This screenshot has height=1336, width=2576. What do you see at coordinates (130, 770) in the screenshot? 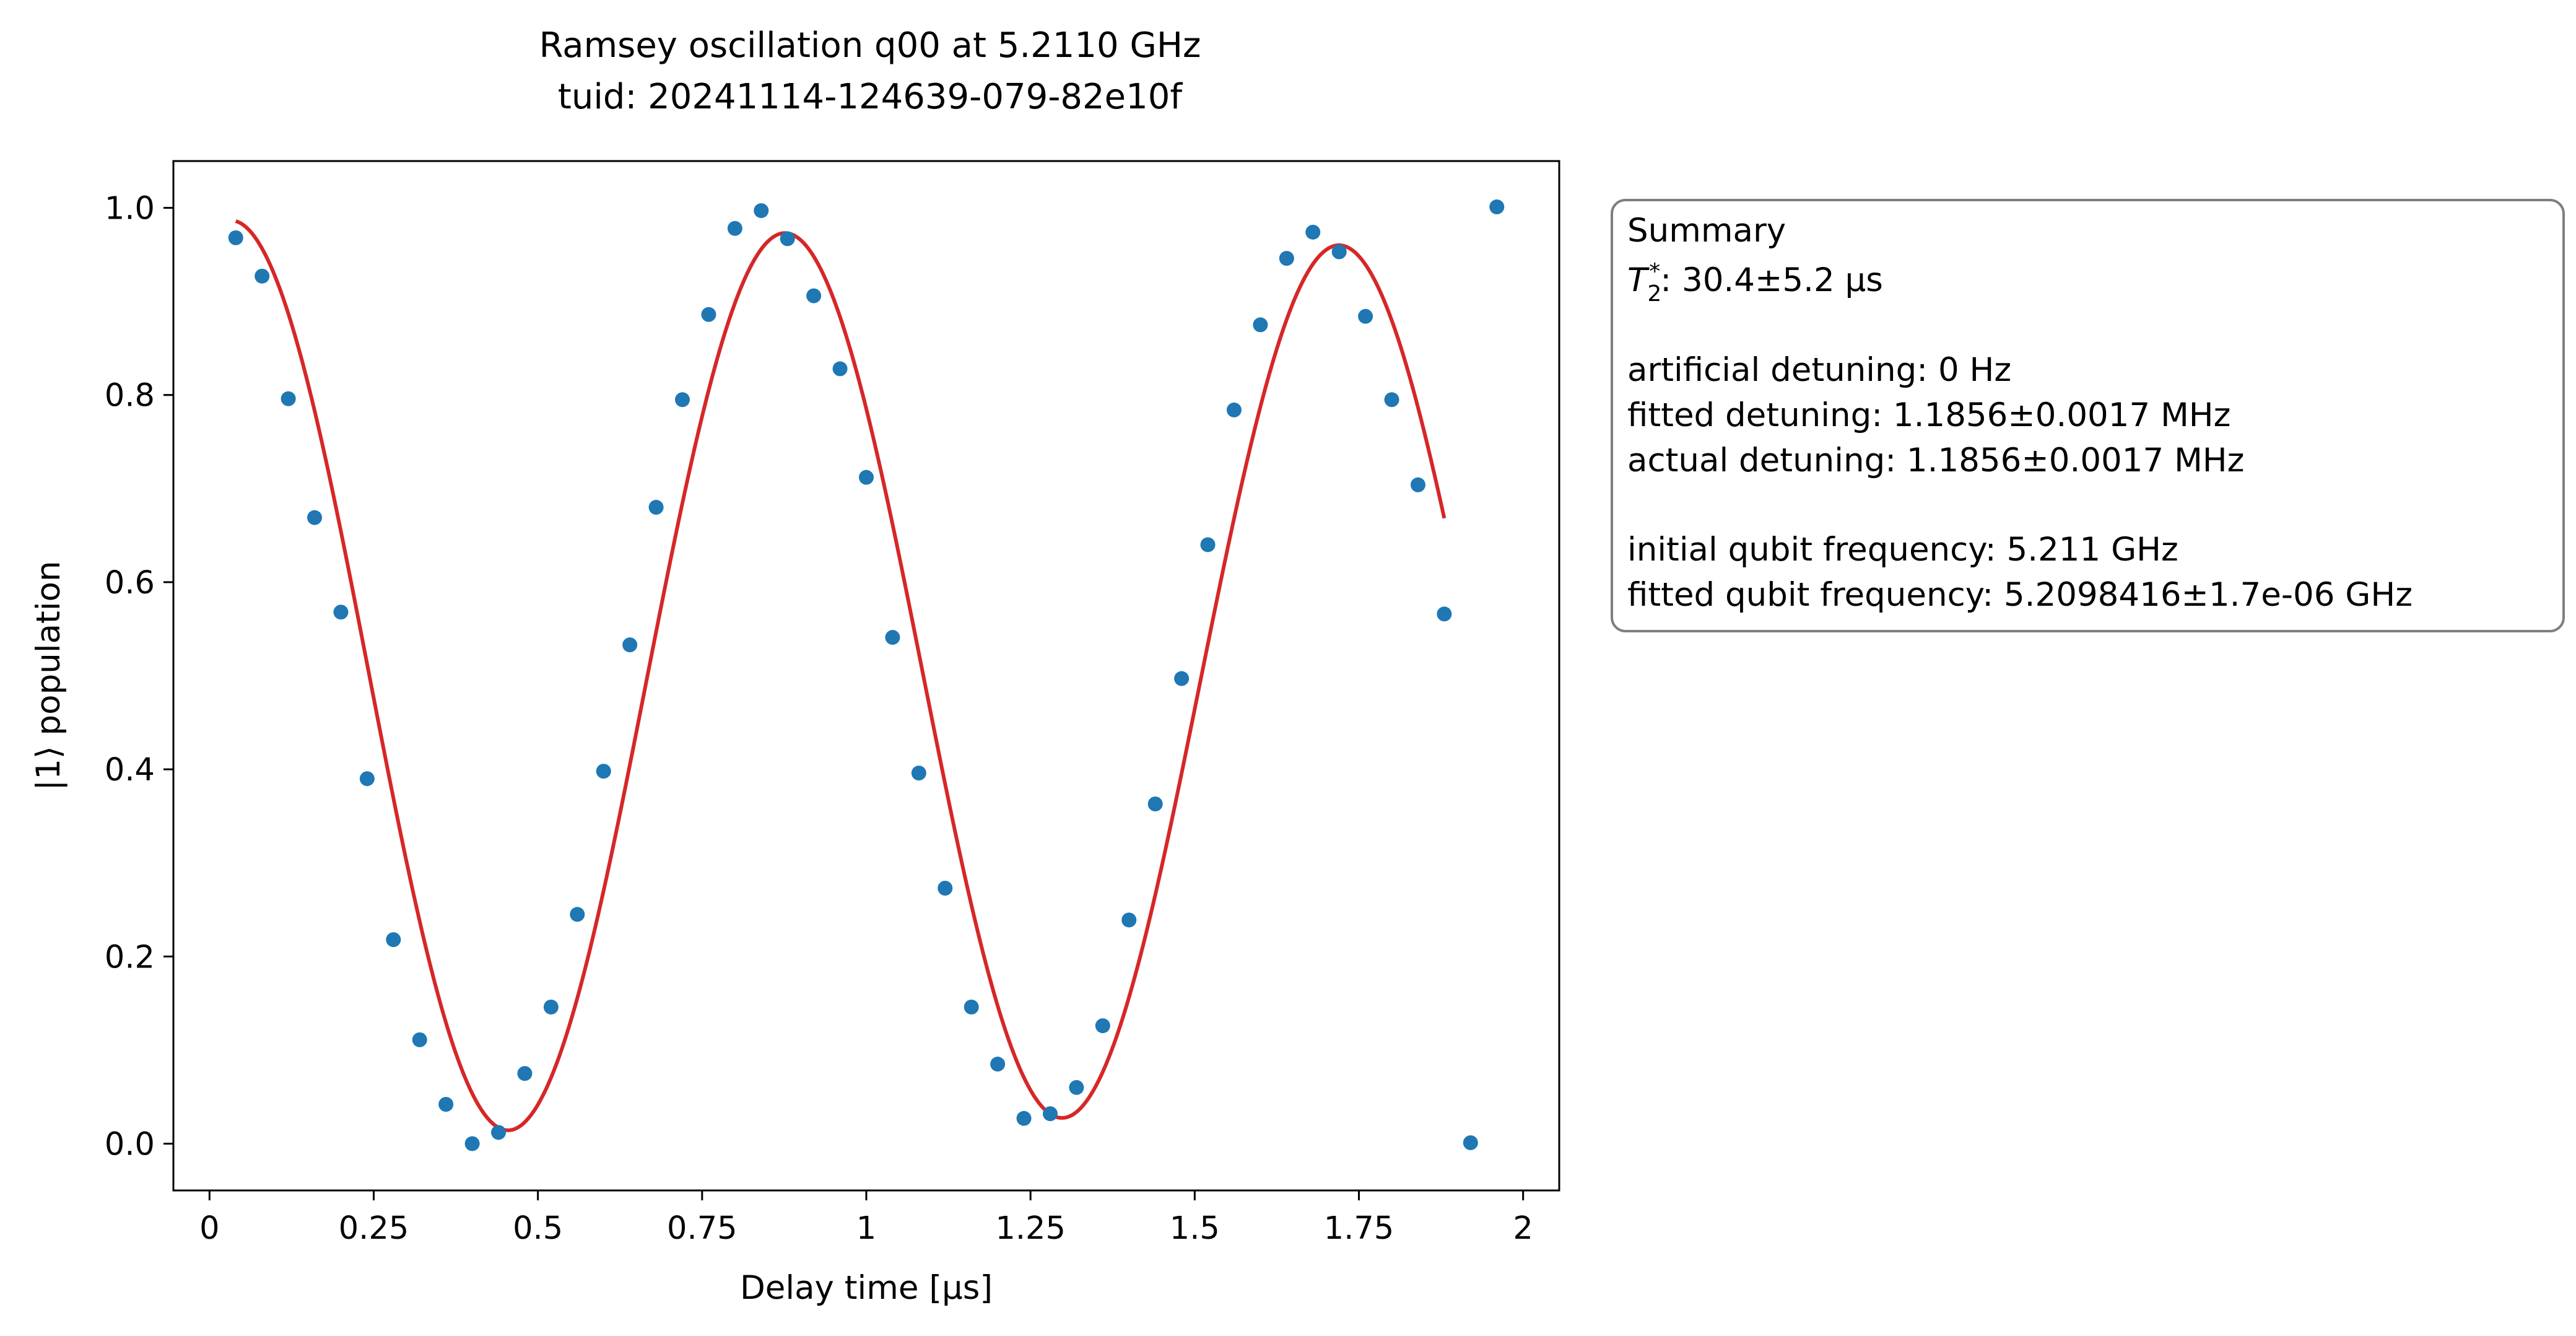
I see `y-tick-label: 0.4` at bounding box center [130, 770].